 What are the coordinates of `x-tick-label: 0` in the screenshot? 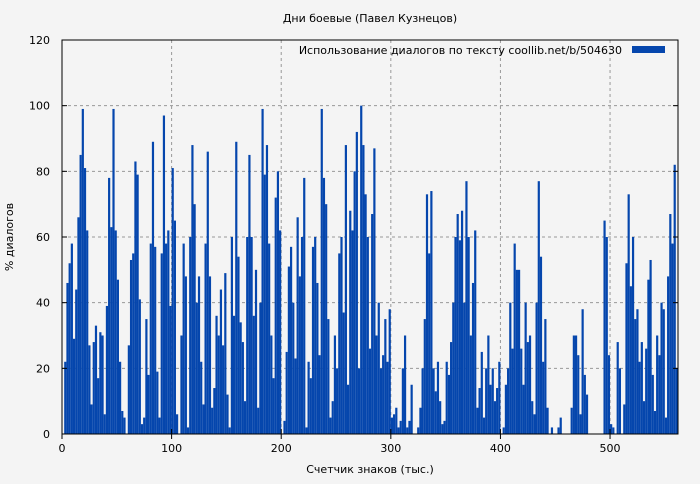 It's located at (62, 448).